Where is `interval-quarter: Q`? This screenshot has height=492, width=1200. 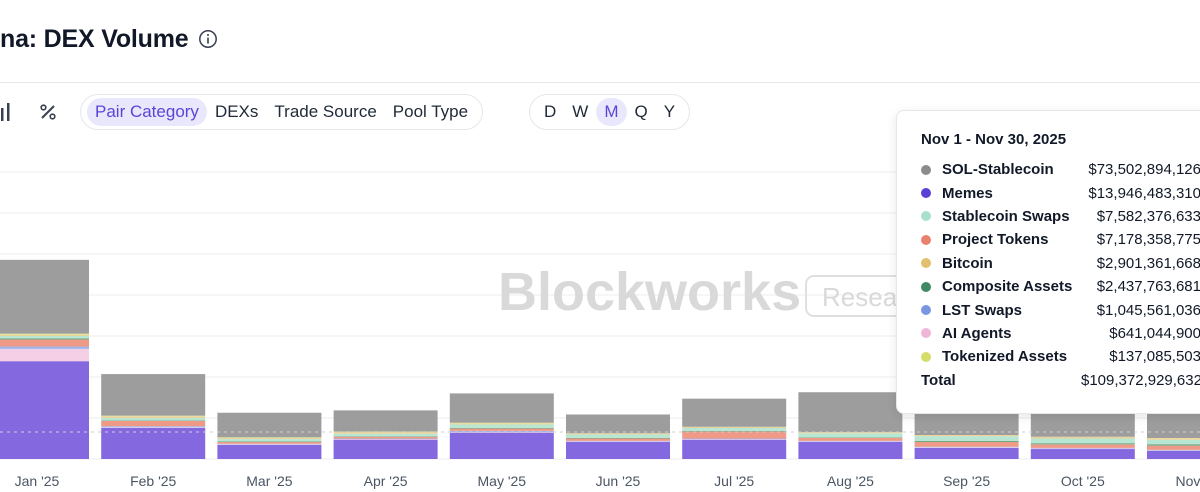 interval-quarter: Q is located at coordinates (641, 111).